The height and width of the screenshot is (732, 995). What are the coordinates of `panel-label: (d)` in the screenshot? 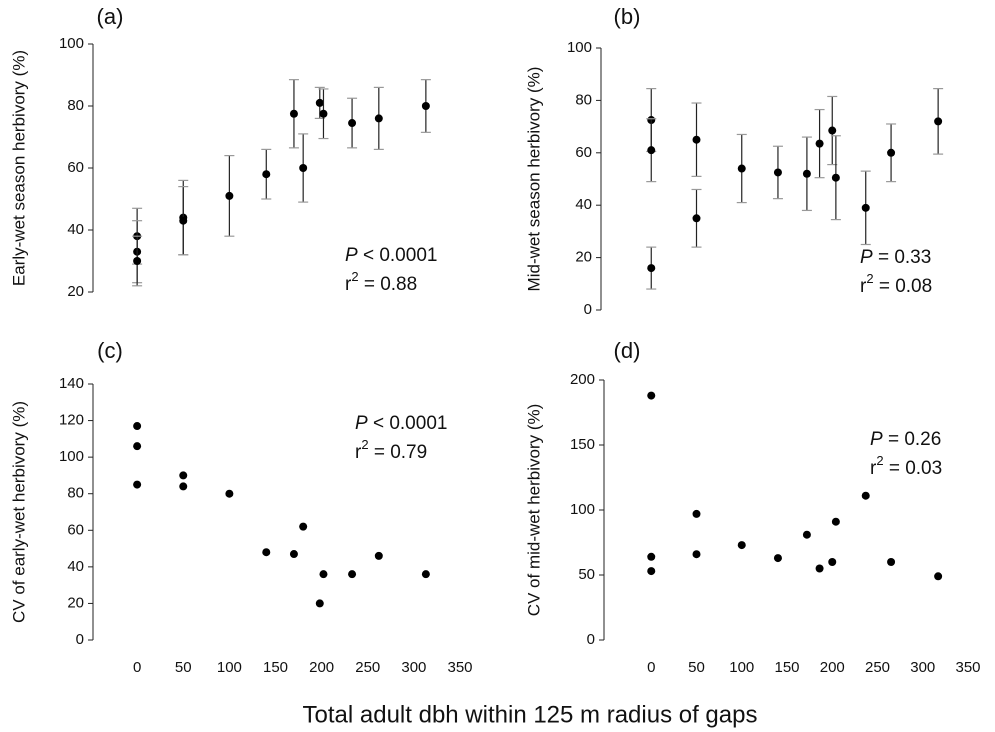 It's located at (627, 350).